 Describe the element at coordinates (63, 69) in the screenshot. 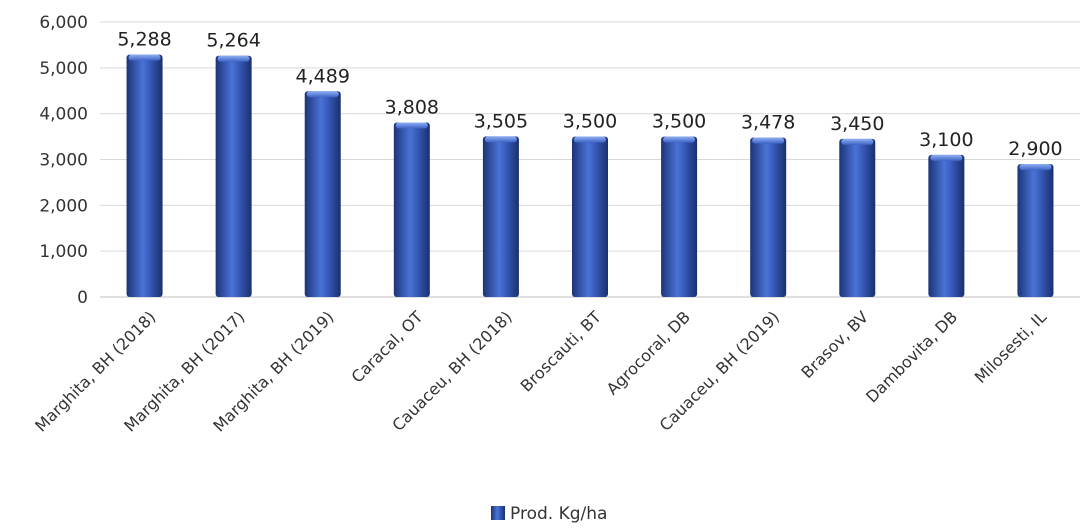

I see `y-tick-label: 5,000` at that location.